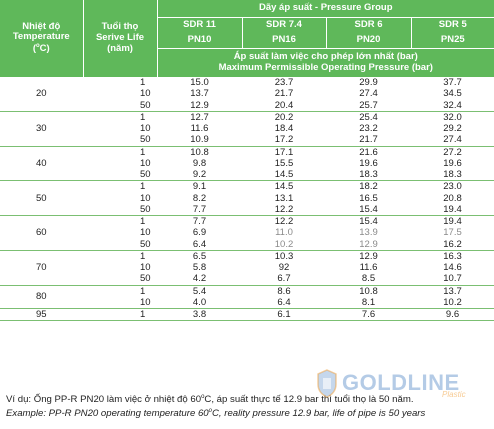  I want to click on sdr-header-3: SDR 5, so click(452, 25).